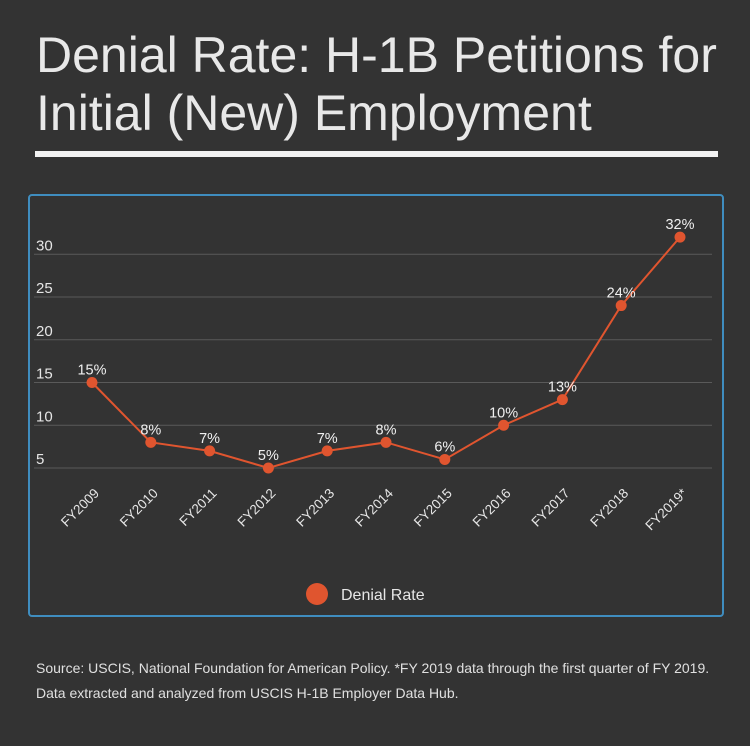  Describe the element at coordinates (44, 352) in the screenshot. I see `y-axis-ticks: 5 10 15 20 25 30` at that location.